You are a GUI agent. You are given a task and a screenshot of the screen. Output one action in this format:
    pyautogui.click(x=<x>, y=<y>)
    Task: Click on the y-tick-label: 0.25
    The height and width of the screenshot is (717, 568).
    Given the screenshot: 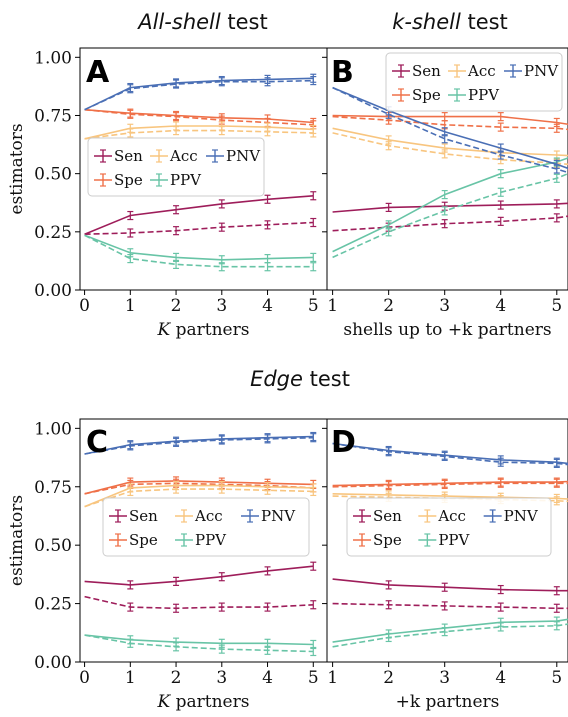 What is the action you would take?
    pyautogui.click(x=53, y=605)
    